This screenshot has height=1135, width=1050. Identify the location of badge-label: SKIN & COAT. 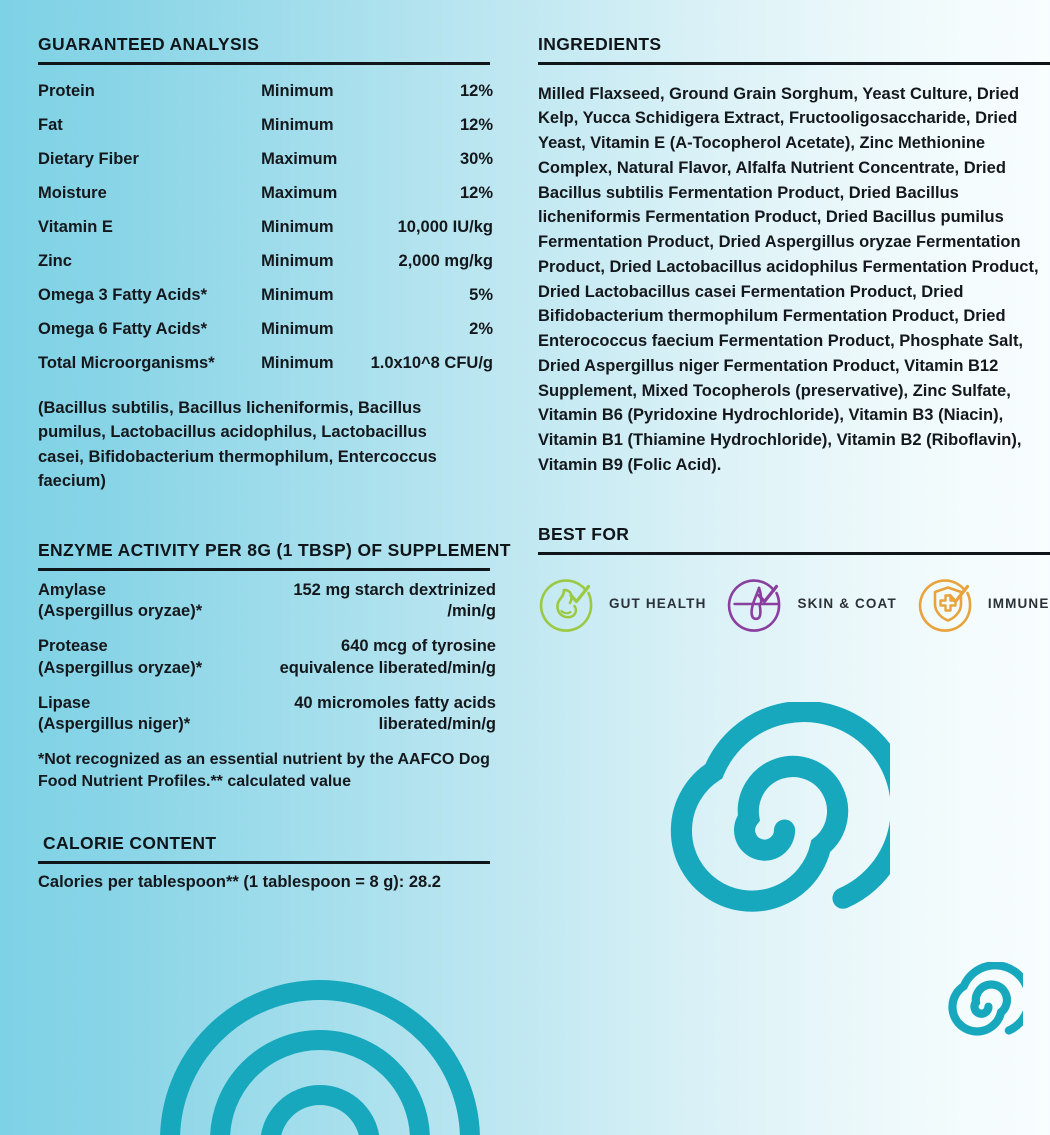
(847, 603).